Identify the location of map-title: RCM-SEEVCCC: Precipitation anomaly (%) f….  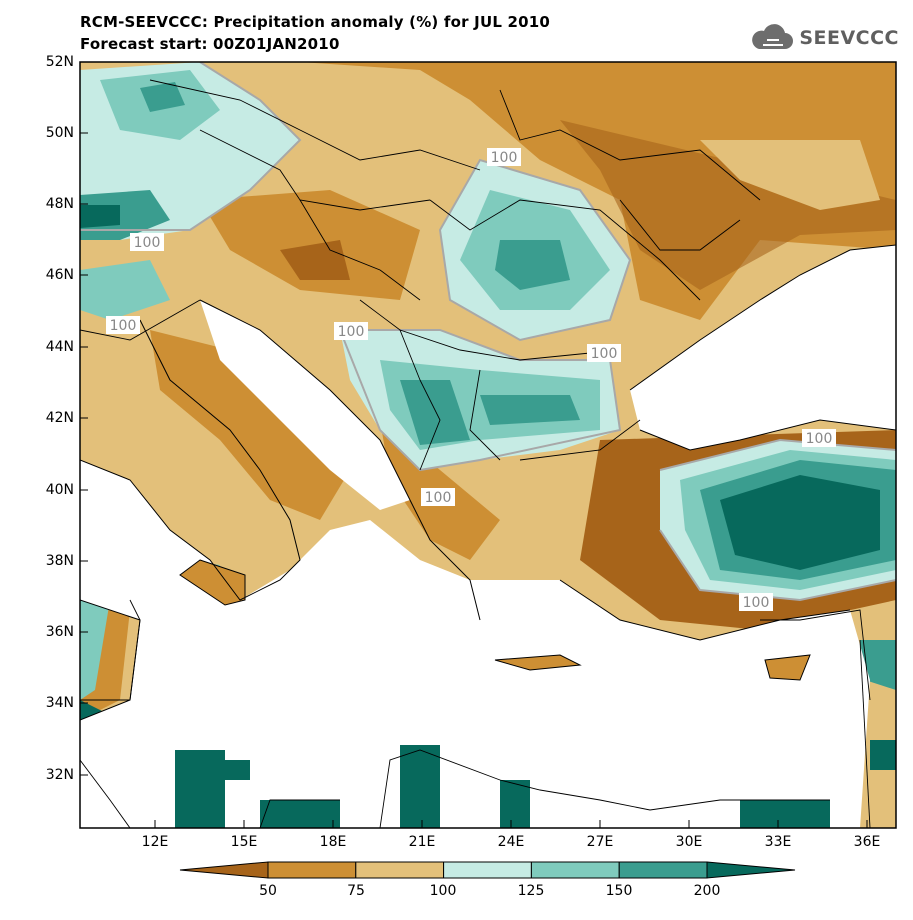
(315, 22).